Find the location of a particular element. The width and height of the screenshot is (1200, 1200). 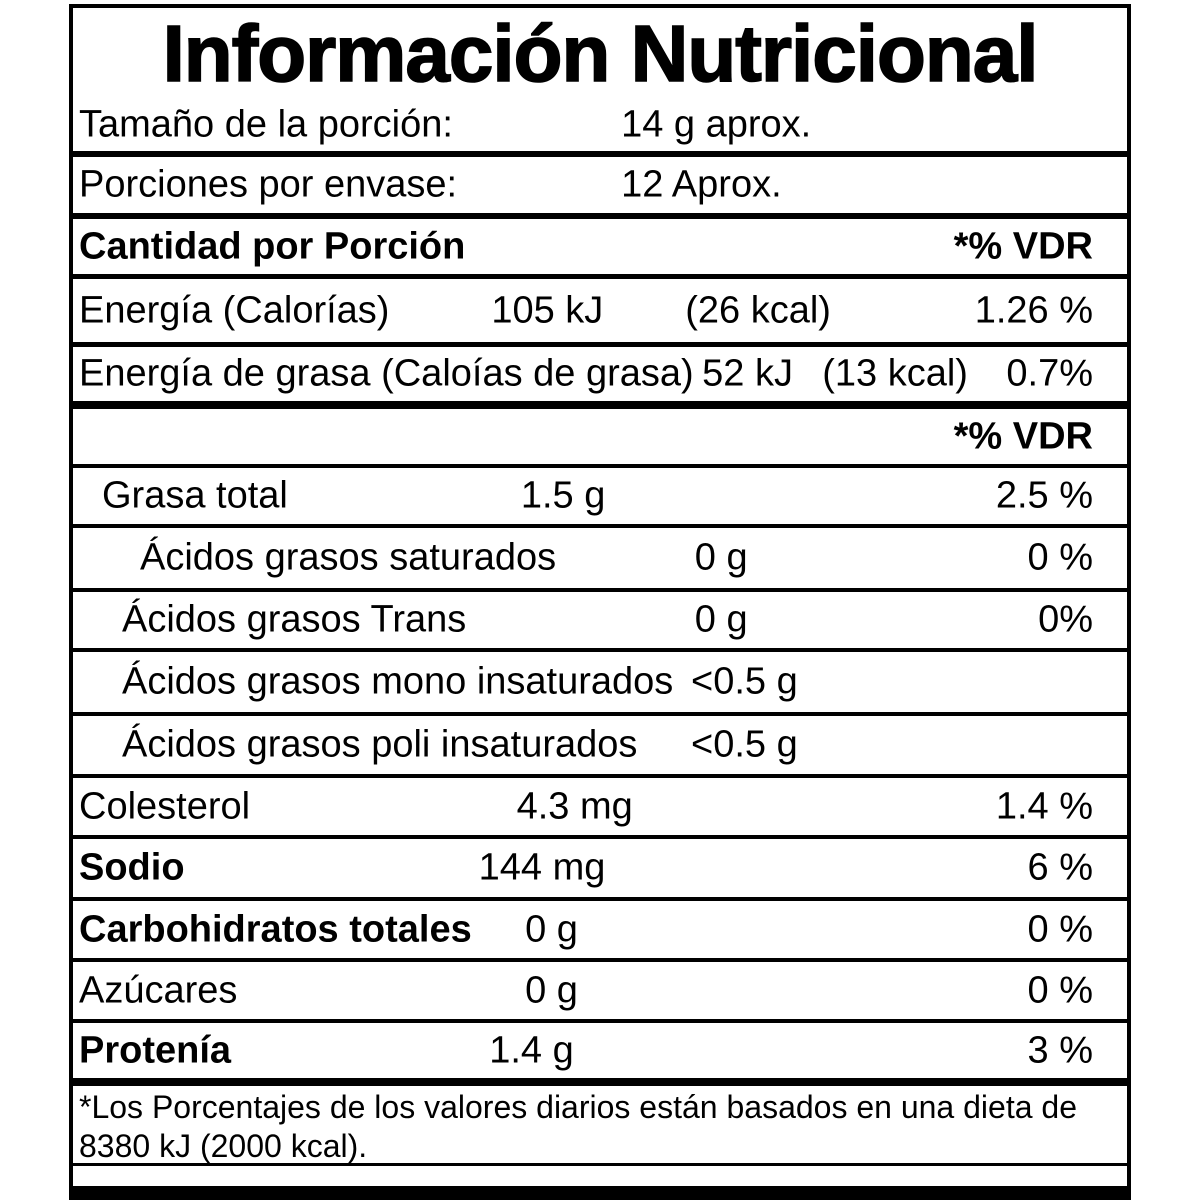

total-carbohydrate-row: Carbohidratos totales 0 g 0 % is located at coordinates (600, 931).